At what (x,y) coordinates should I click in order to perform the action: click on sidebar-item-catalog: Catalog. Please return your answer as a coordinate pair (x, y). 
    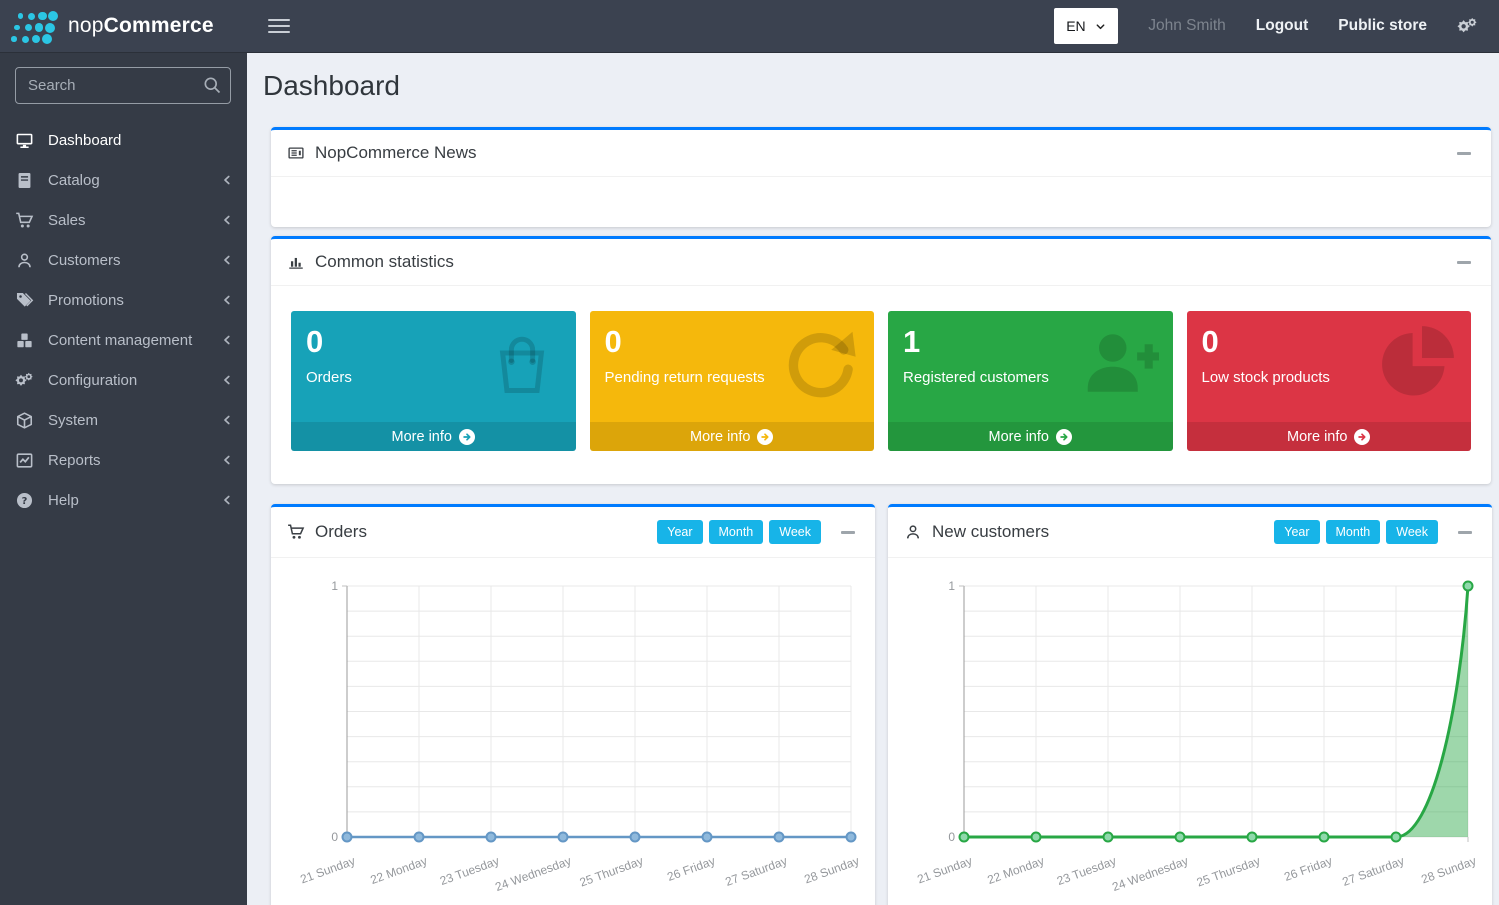
    Looking at the image, I should click on (123, 180).